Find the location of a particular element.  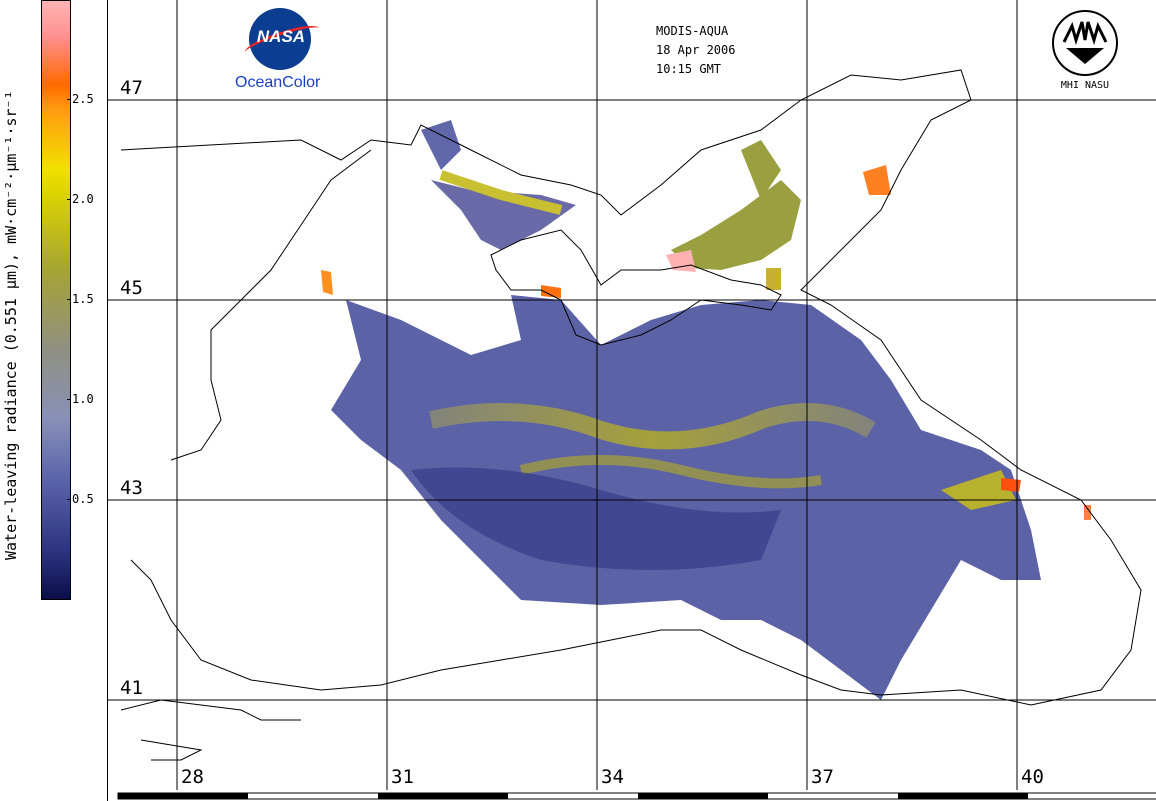

colorbar-tick: 2.5 is located at coordinates (80, 99).